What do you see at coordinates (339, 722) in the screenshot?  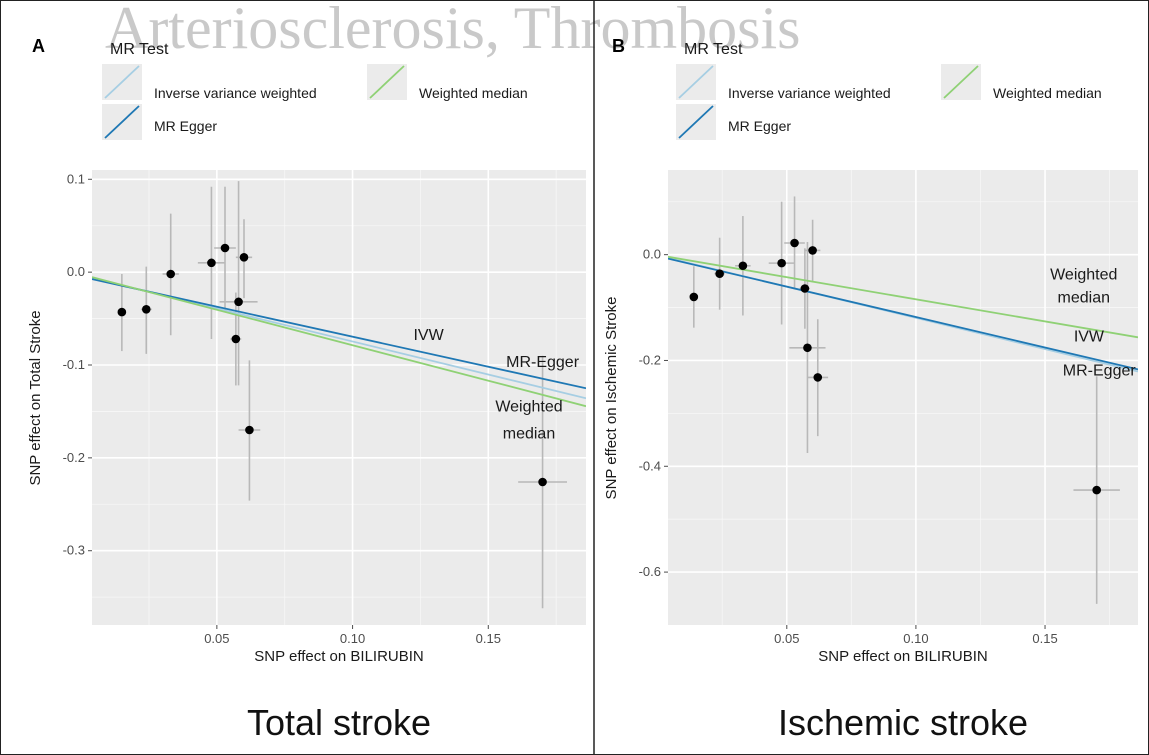 I see `panel-caption: Total stroke` at bounding box center [339, 722].